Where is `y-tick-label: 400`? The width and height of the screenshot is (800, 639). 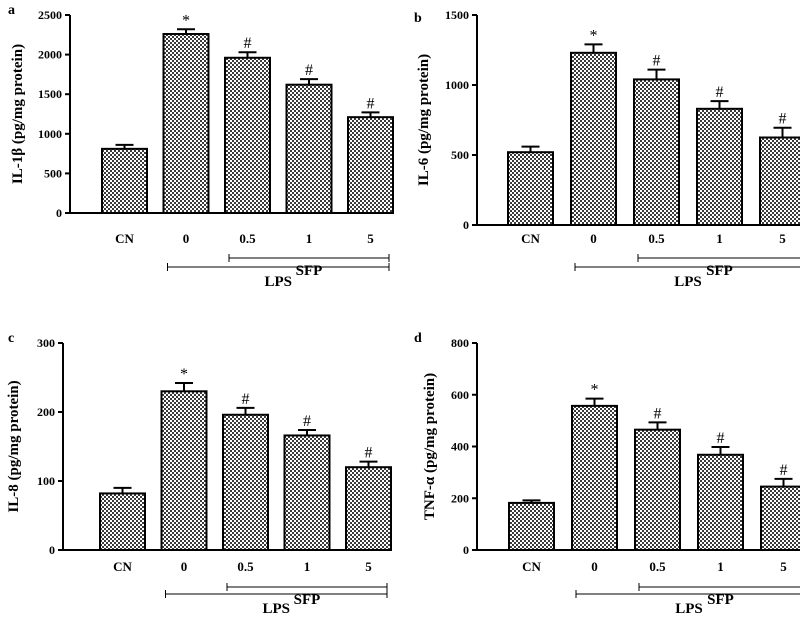
y-tick-label: 400 is located at coordinates (460, 447).